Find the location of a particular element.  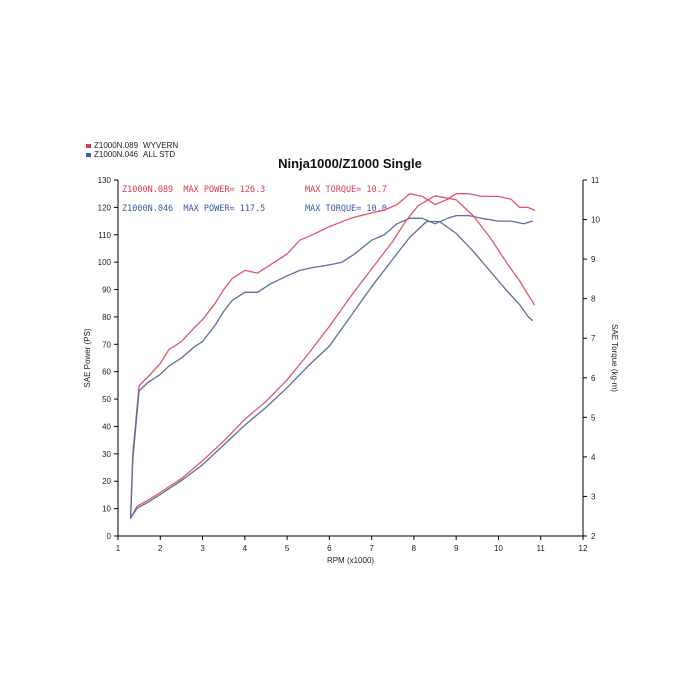

legend: Z1000N.089 WYVERN Z1000N.046 ALL STD is located at coordinates (132, 150).